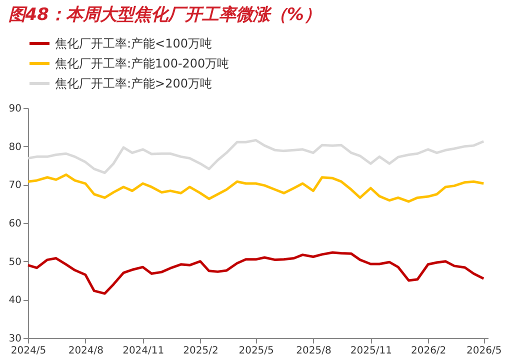 Image resolution: width=521 pixels, height=361 pixels. Describe the element at coordinates (133, 43) in the screenshot. I see `legend-label: 焦化厂开工率:产能<100万吨` at that location.